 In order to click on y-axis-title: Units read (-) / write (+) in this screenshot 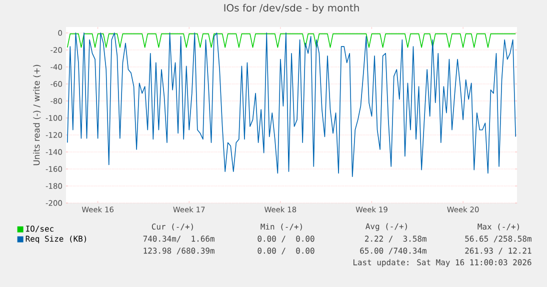, I will do `click(37, 115)`.